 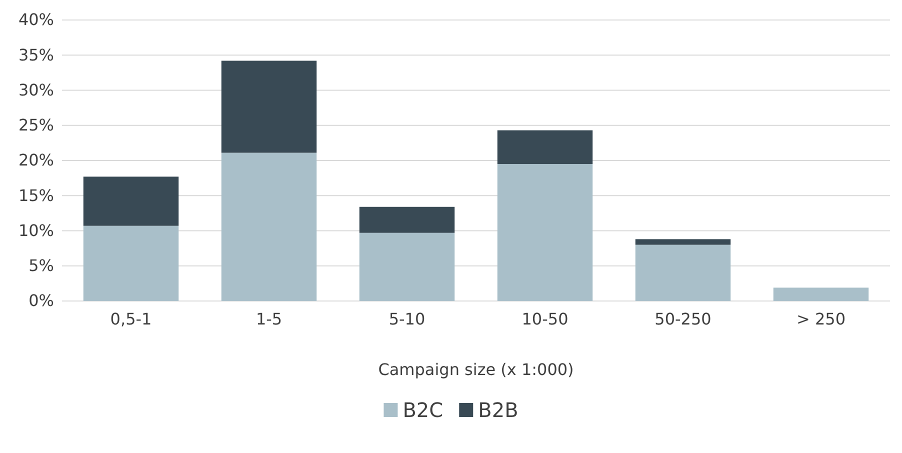 What do you see at coordinates (41, 300) in the screenshot?
I see `y-tick-label: 0%` at bounding box center [41, 300].